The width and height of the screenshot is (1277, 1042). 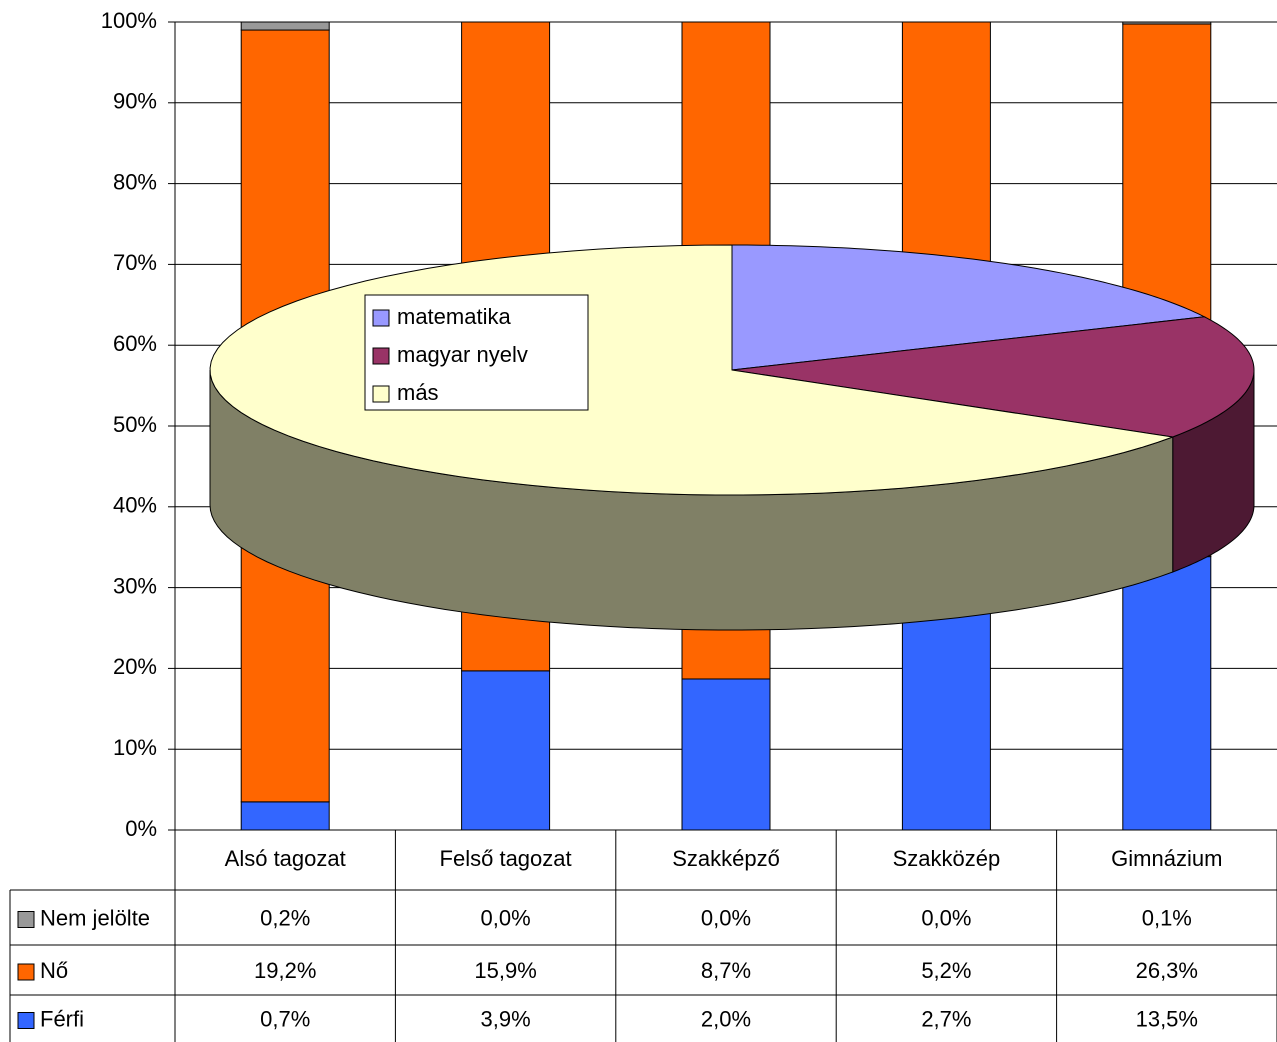 What do you see at coordinates (285, 917) in the screenshot?
I see `table-cell: 0,2%` at bounding box center [285, 917].